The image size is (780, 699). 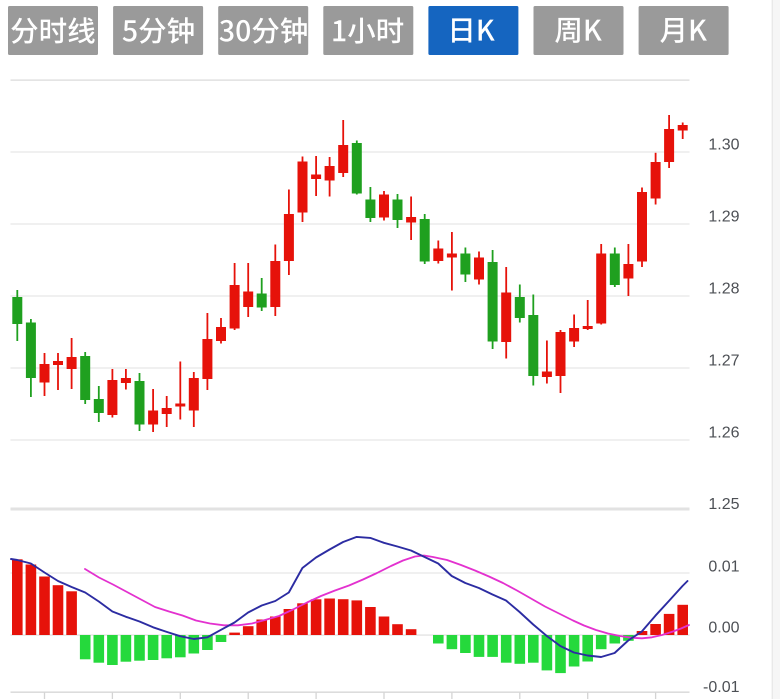 What do you see at coordinates (723, 217) in the screenshot?
I see `svg-text: 1.29` at bounding box center [723, 217].